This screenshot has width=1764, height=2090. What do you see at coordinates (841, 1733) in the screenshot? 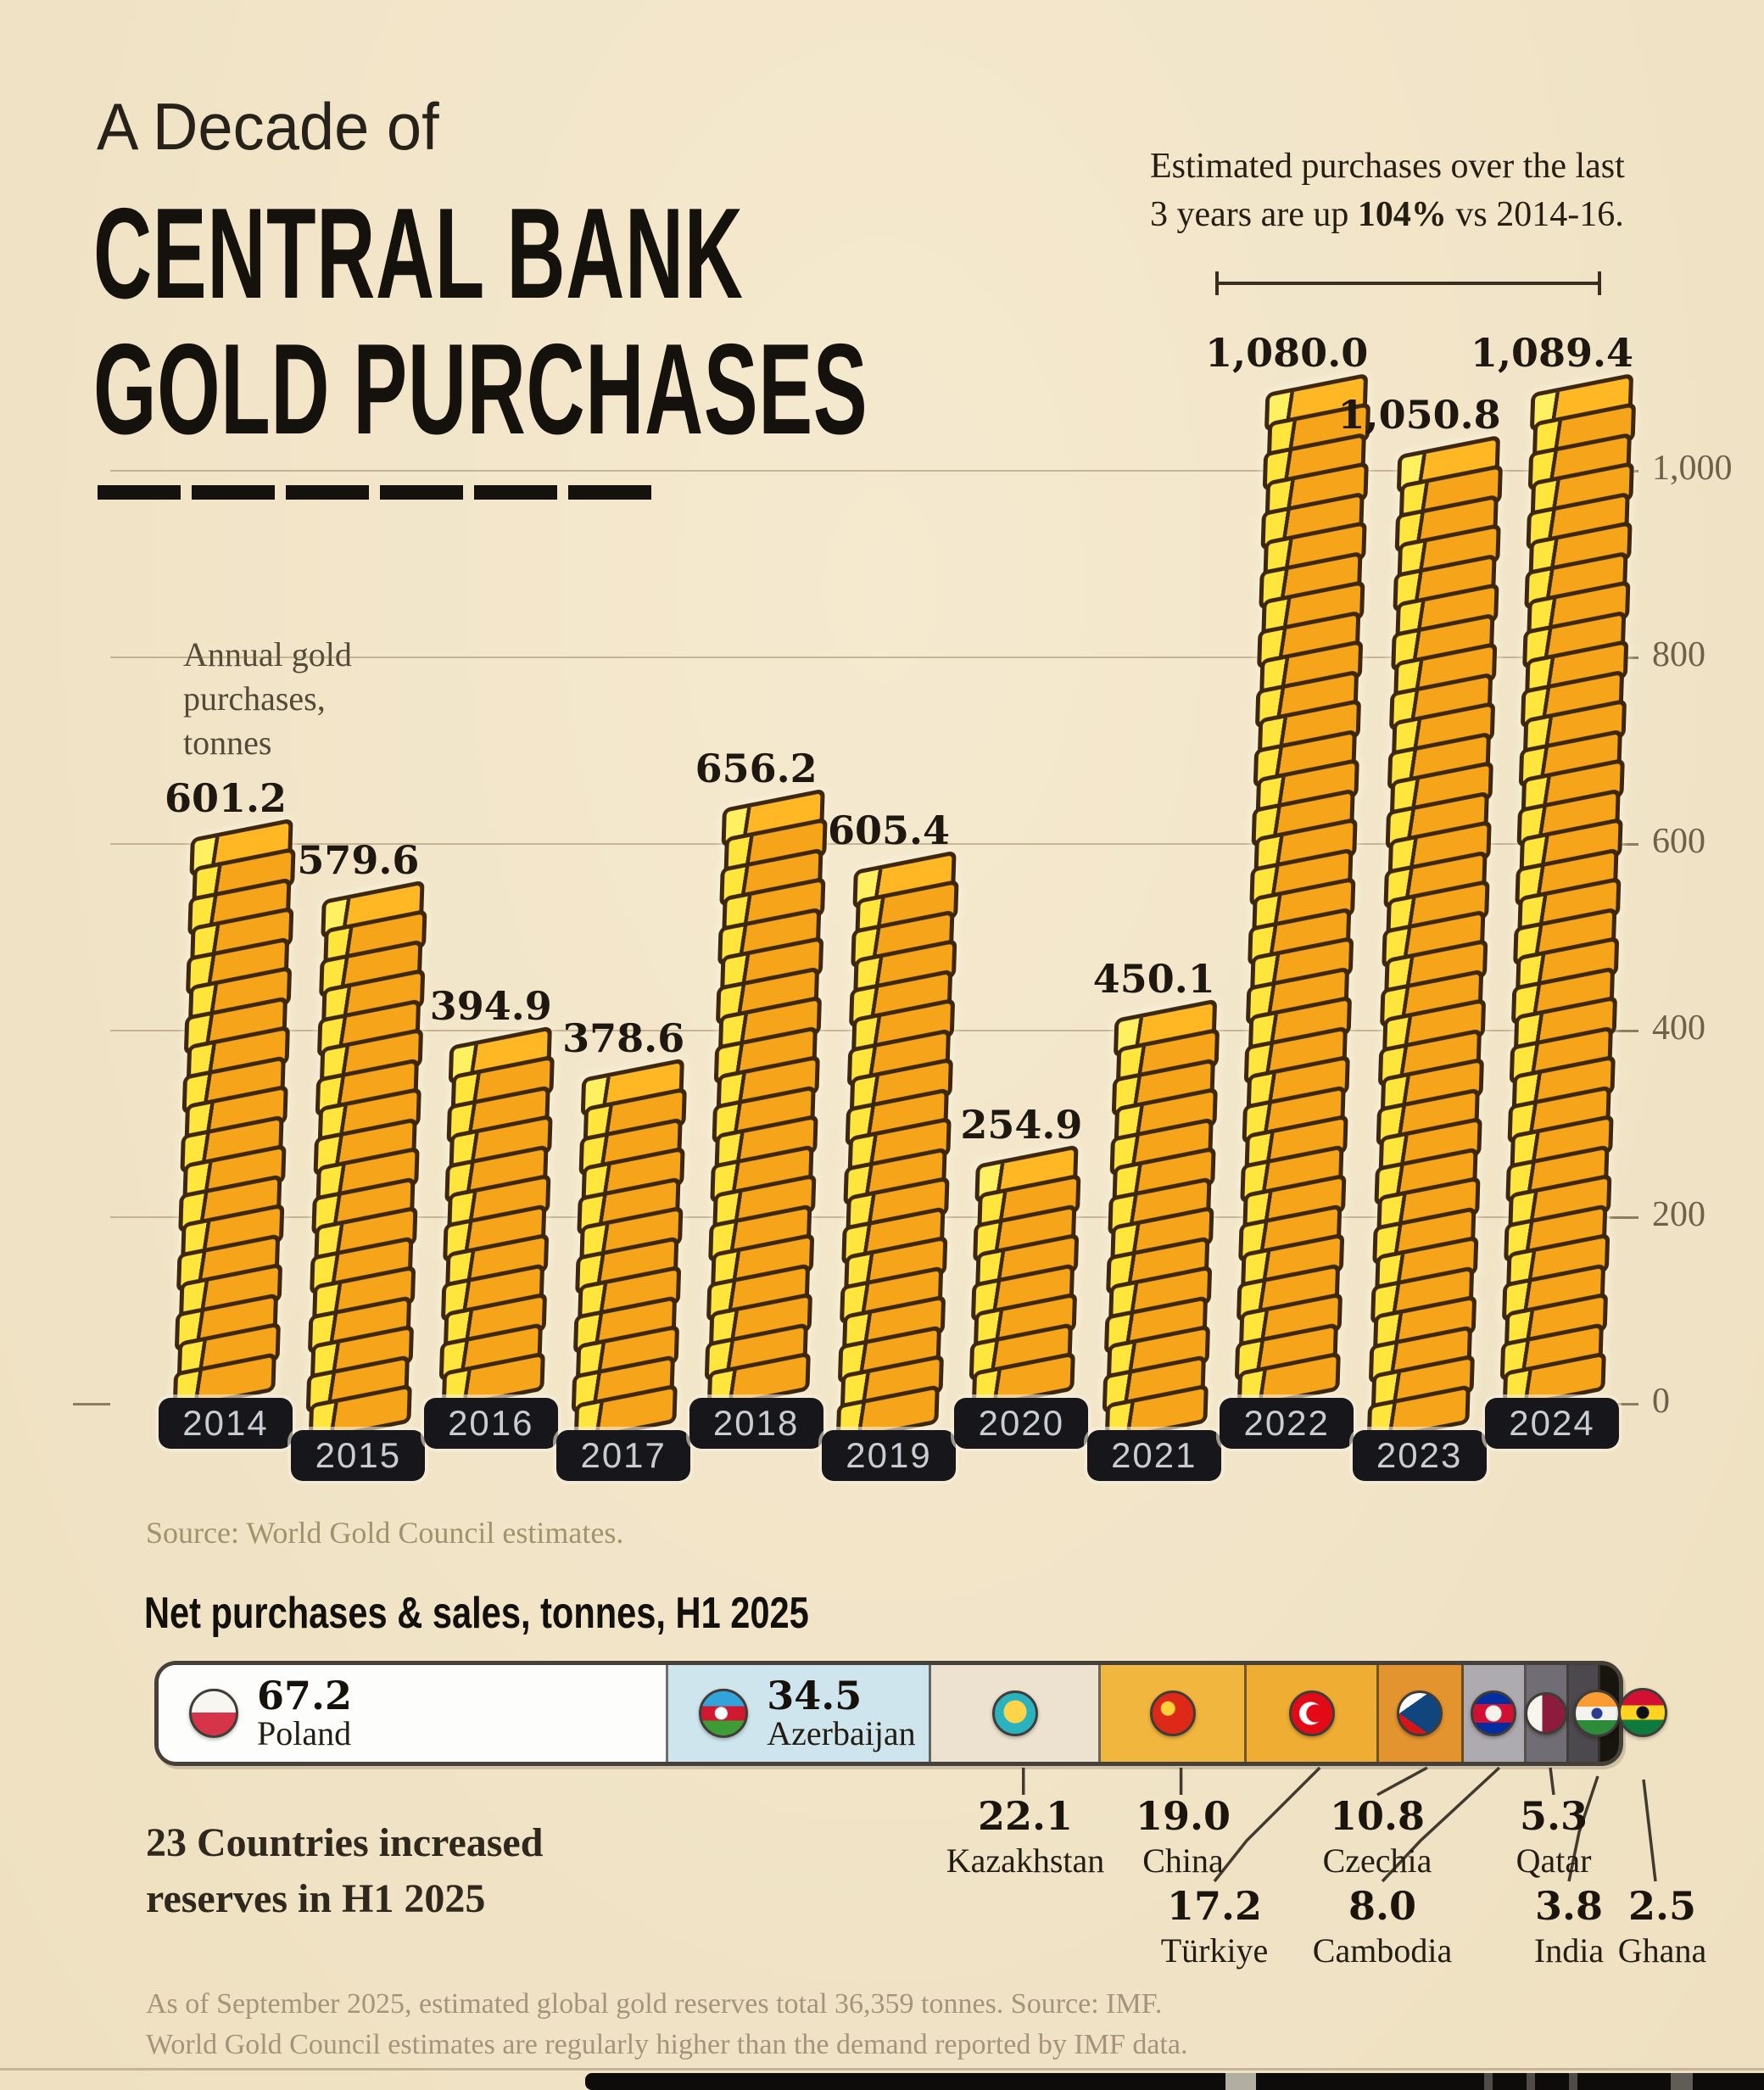
I see `country-name: Azerbaijan` at bounding box center [841, 1733].